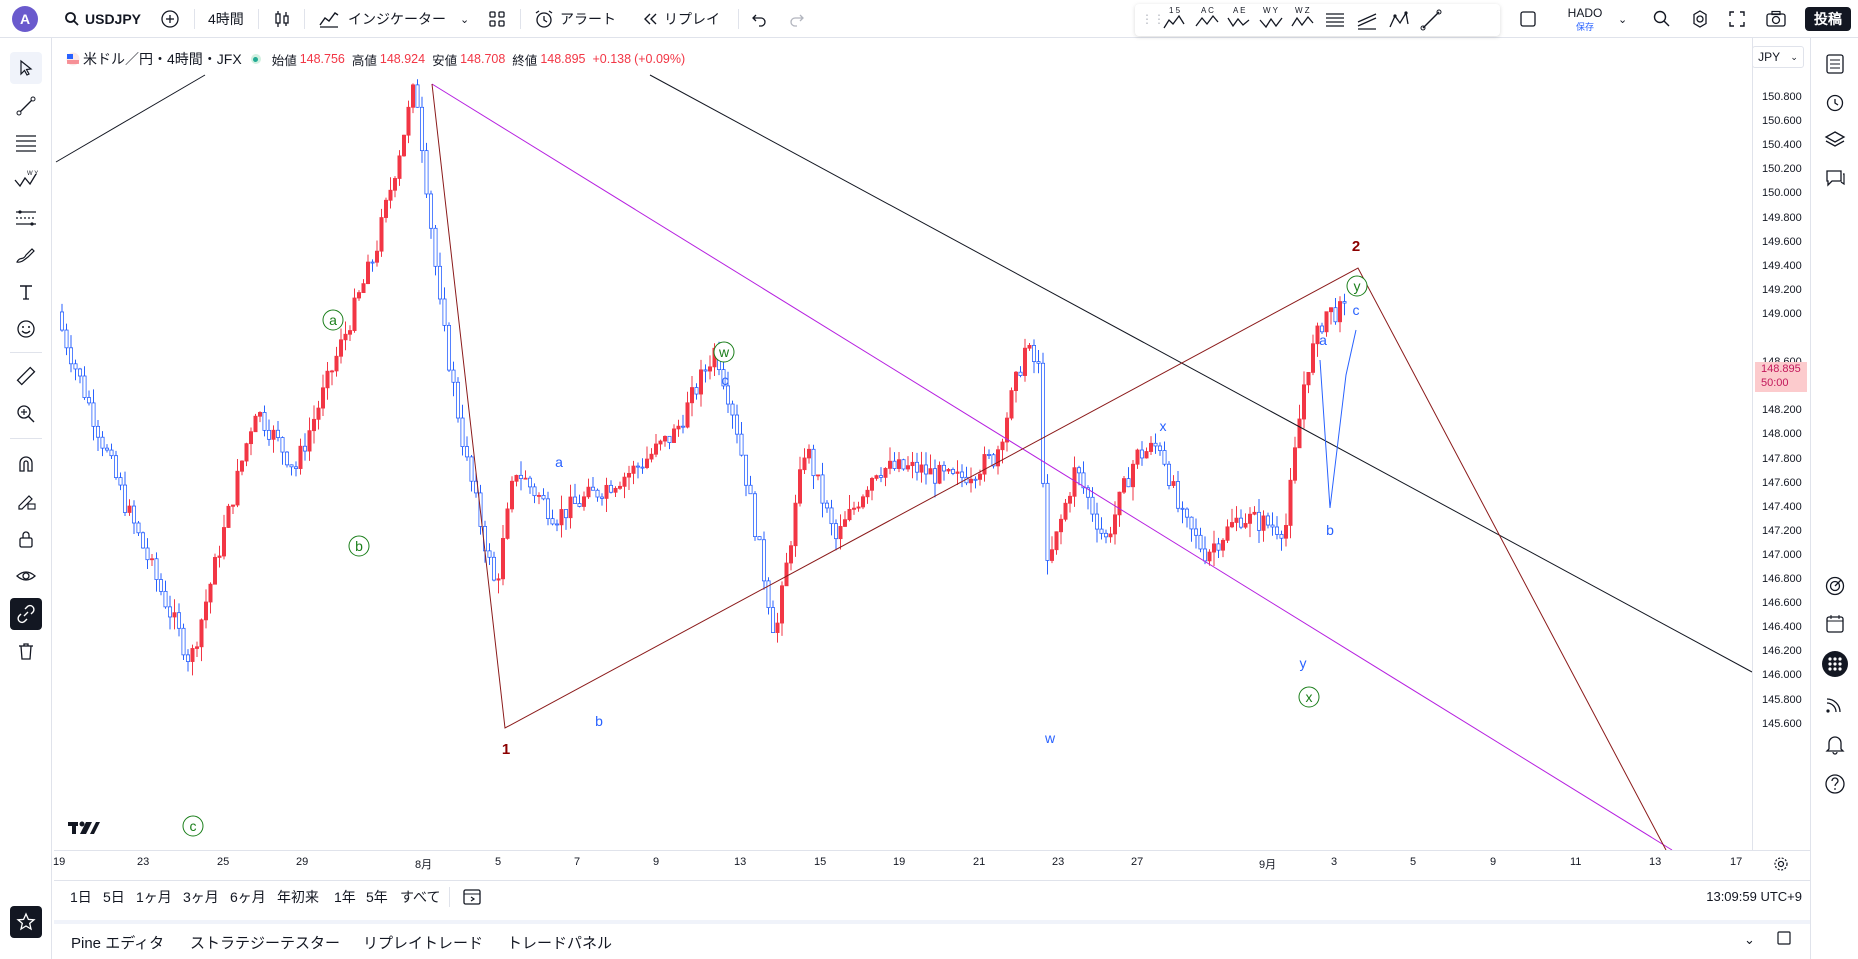 This screenshot has width=1858, height=959. Describe the element at coordinates (265, 943) in the screenshot. I see `tab-strategy-tester: ストラテジーテスター` at that location.